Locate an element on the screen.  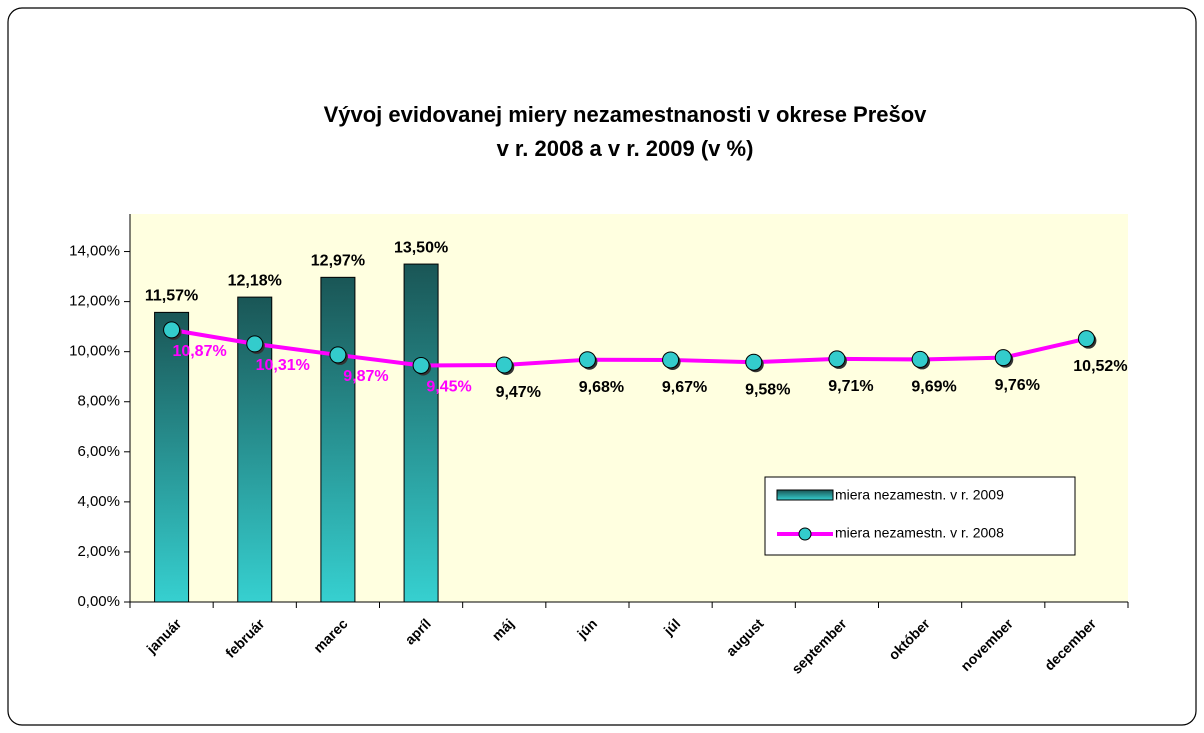
line-value-label: 9,67% is located at coordinates (684, 387).